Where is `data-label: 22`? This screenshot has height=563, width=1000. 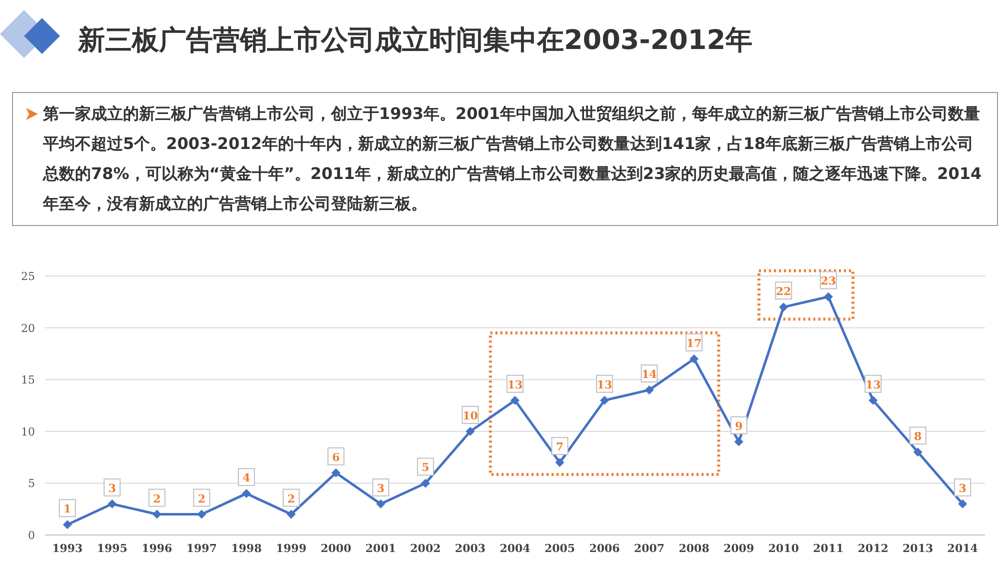
data-label: 22 is located at coordinates (784, 291).